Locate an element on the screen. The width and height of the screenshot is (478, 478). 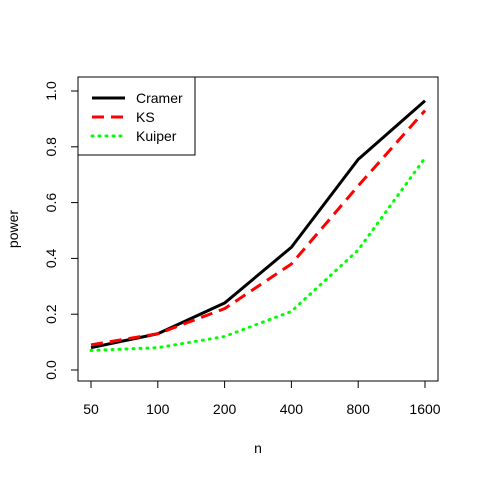
x-axis-label: n is located at coordinates (258, 448).